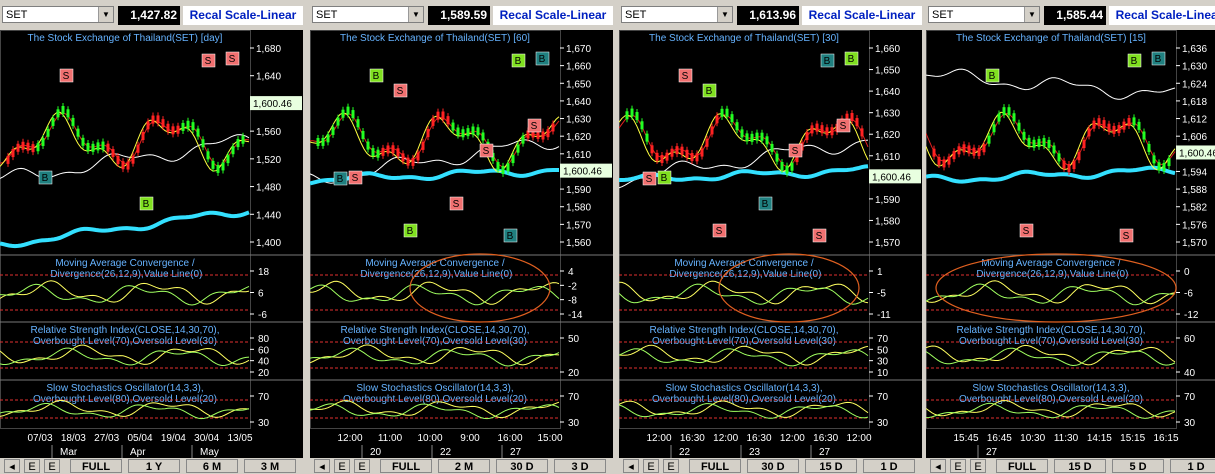 The width and height of the screenshot is (1215, 474). What do you see at coordinates (516, 452) in the screenshot?
I see `x-label-2: 27` at bounding box center [516, 452].